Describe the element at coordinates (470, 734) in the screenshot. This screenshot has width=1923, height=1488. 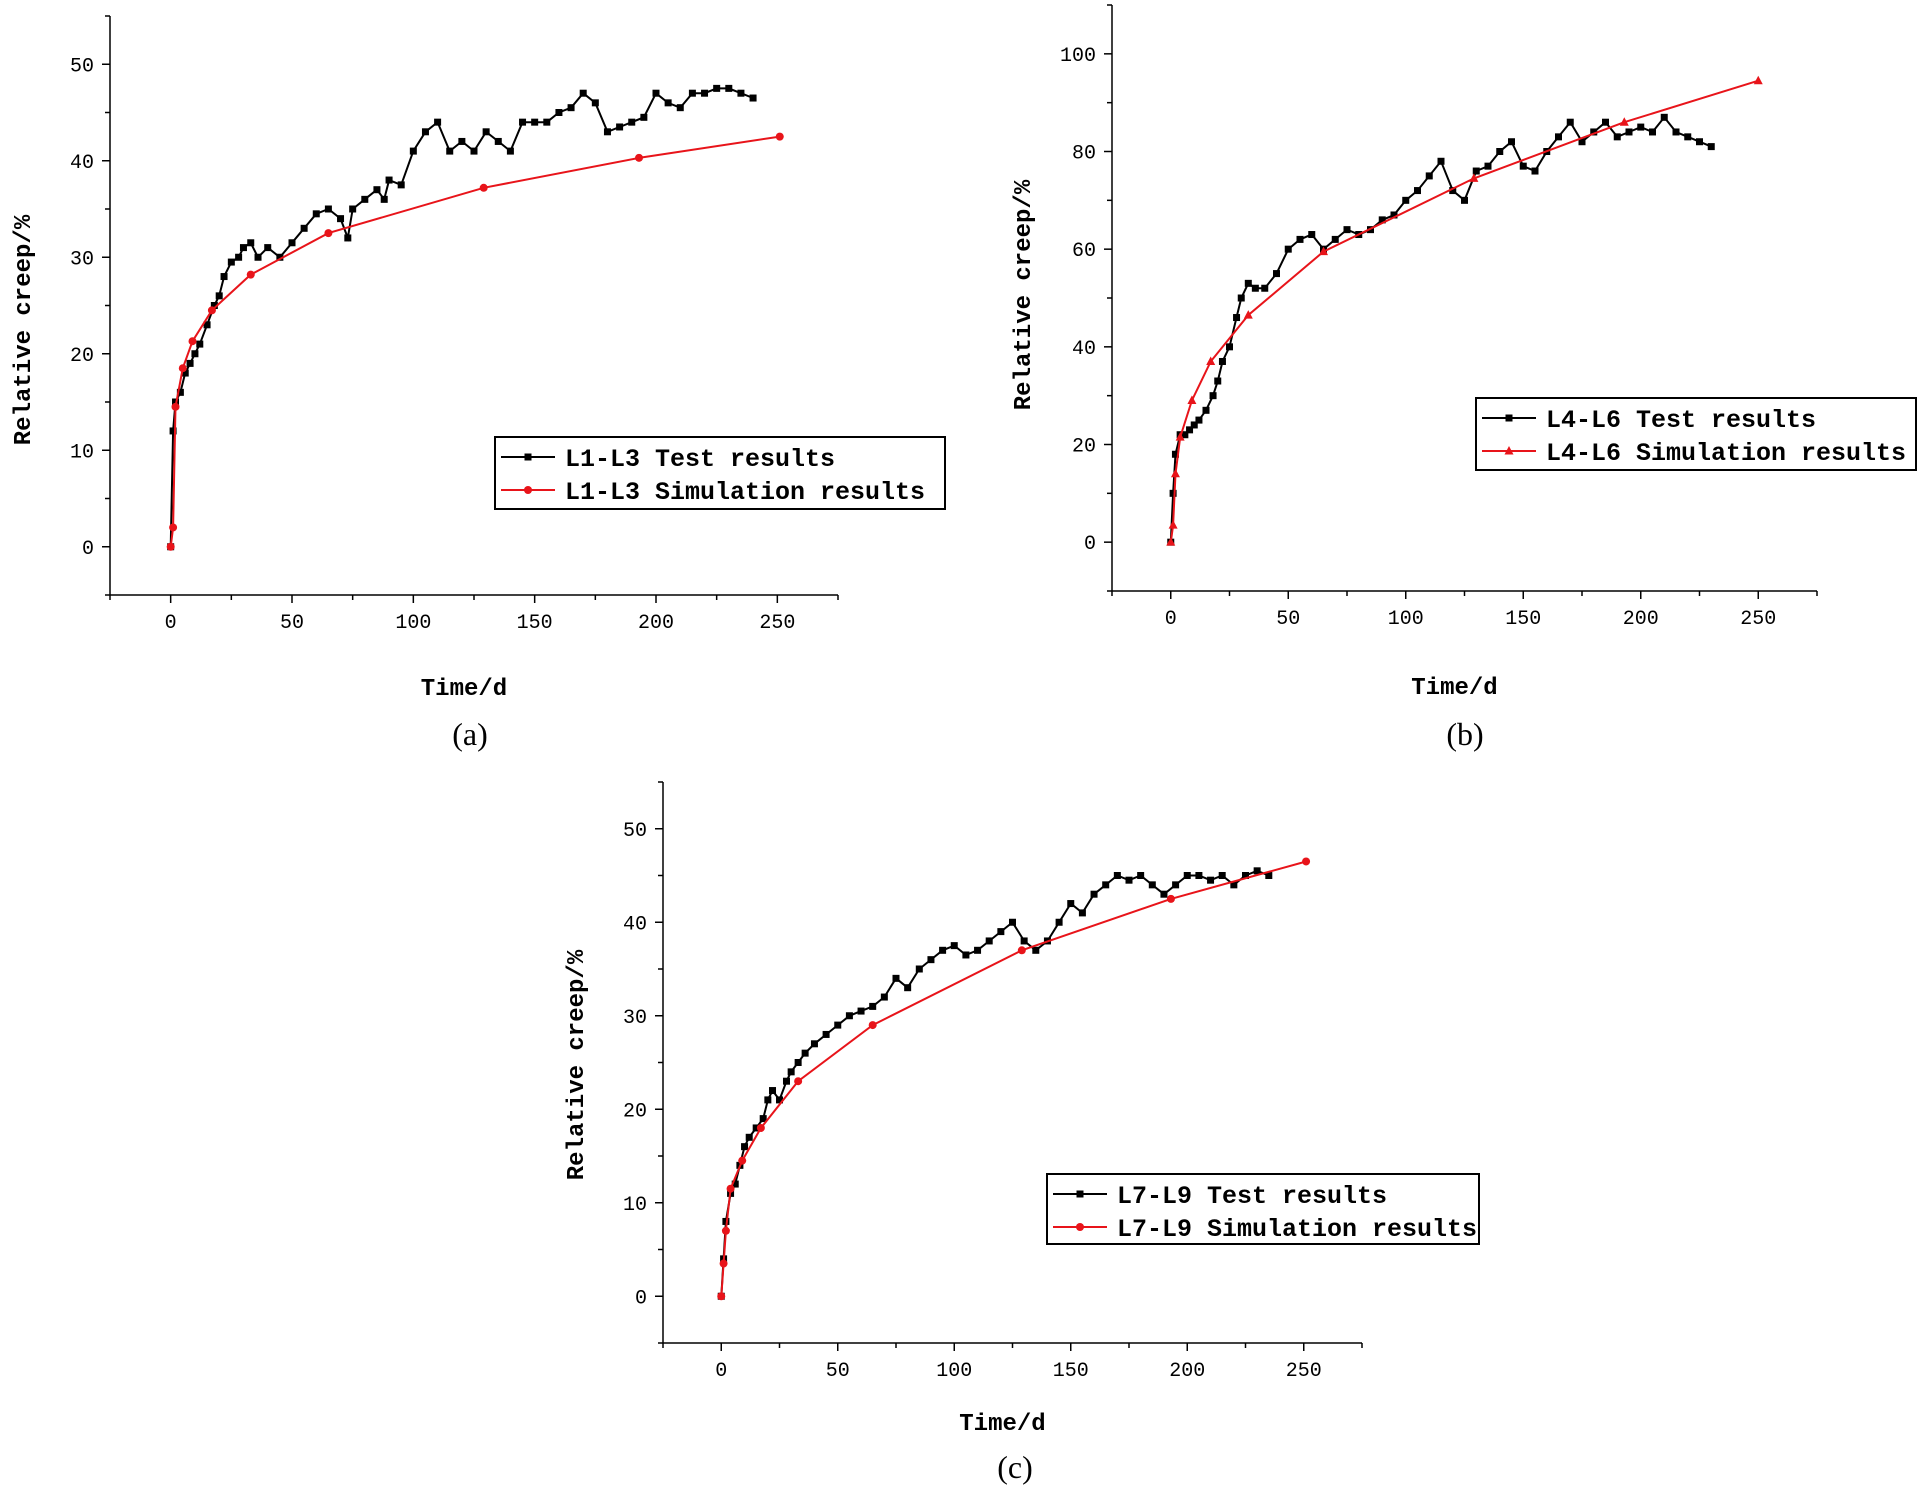
I see `panel-caption-a: (a)` at that location.